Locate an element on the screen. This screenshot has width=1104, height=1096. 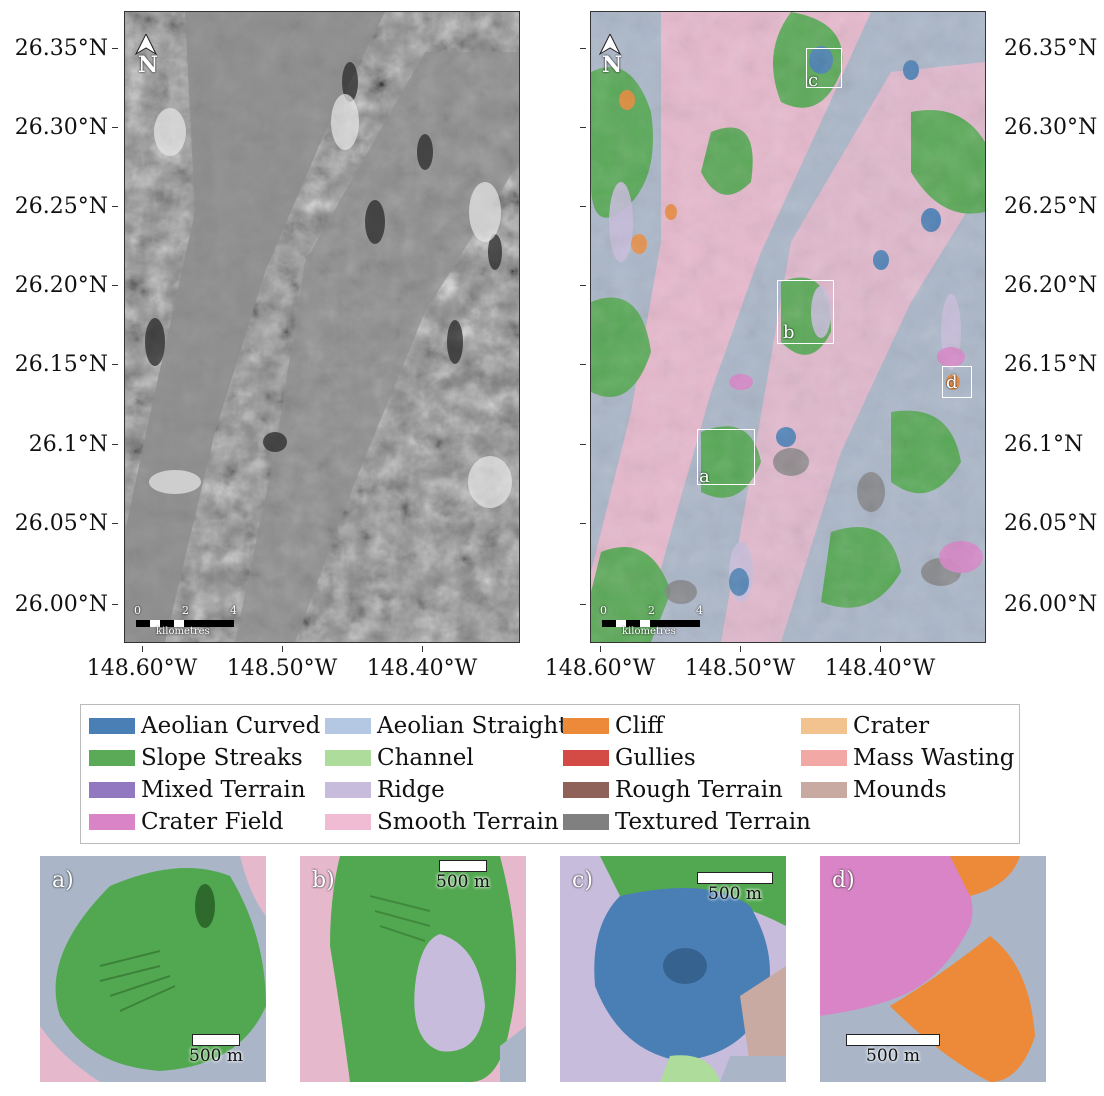
inset-d-label: d) is located at coordinates (843, 880).